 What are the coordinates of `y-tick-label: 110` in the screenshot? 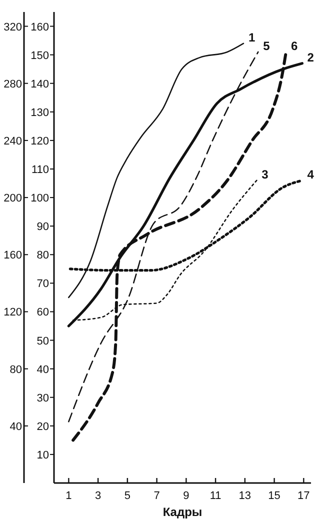 It's located at (40, 170).